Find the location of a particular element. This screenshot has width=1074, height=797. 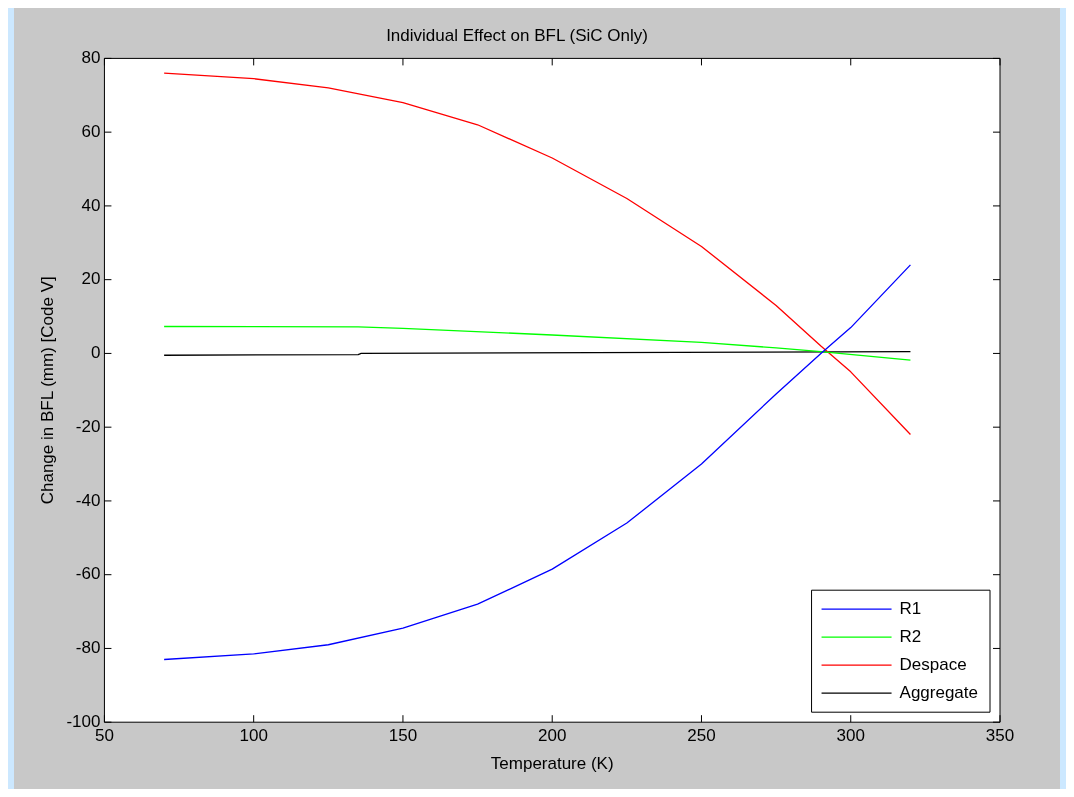

legend-label: Despace is located at coordinates (933, 664).